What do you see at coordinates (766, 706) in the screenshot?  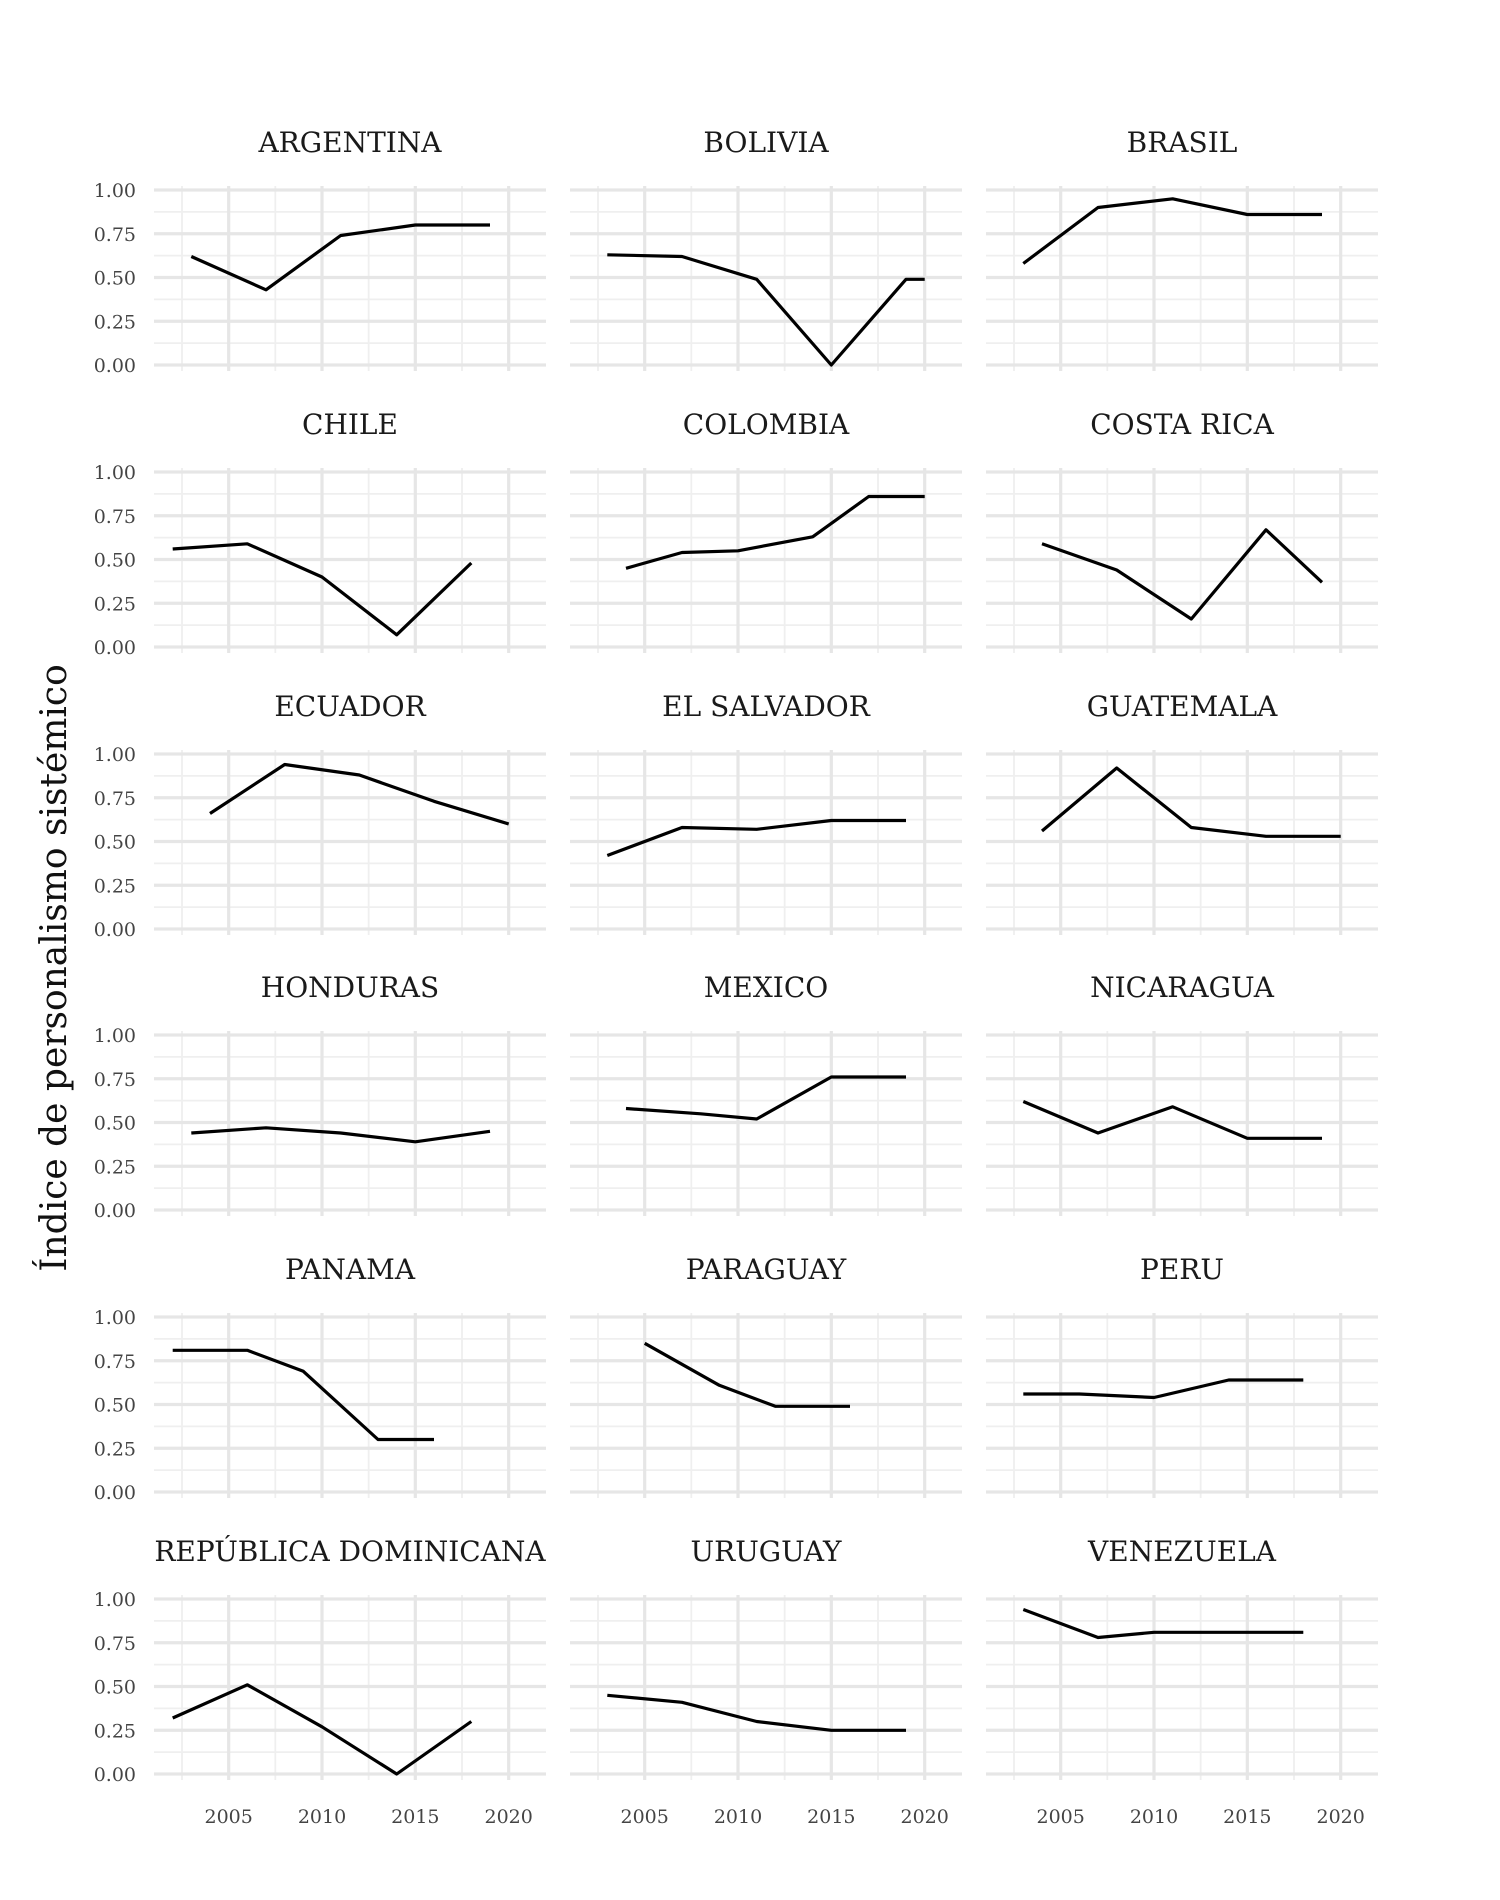 I see `panel-title: EL SALVADOR` at bounding box center [766, 706].